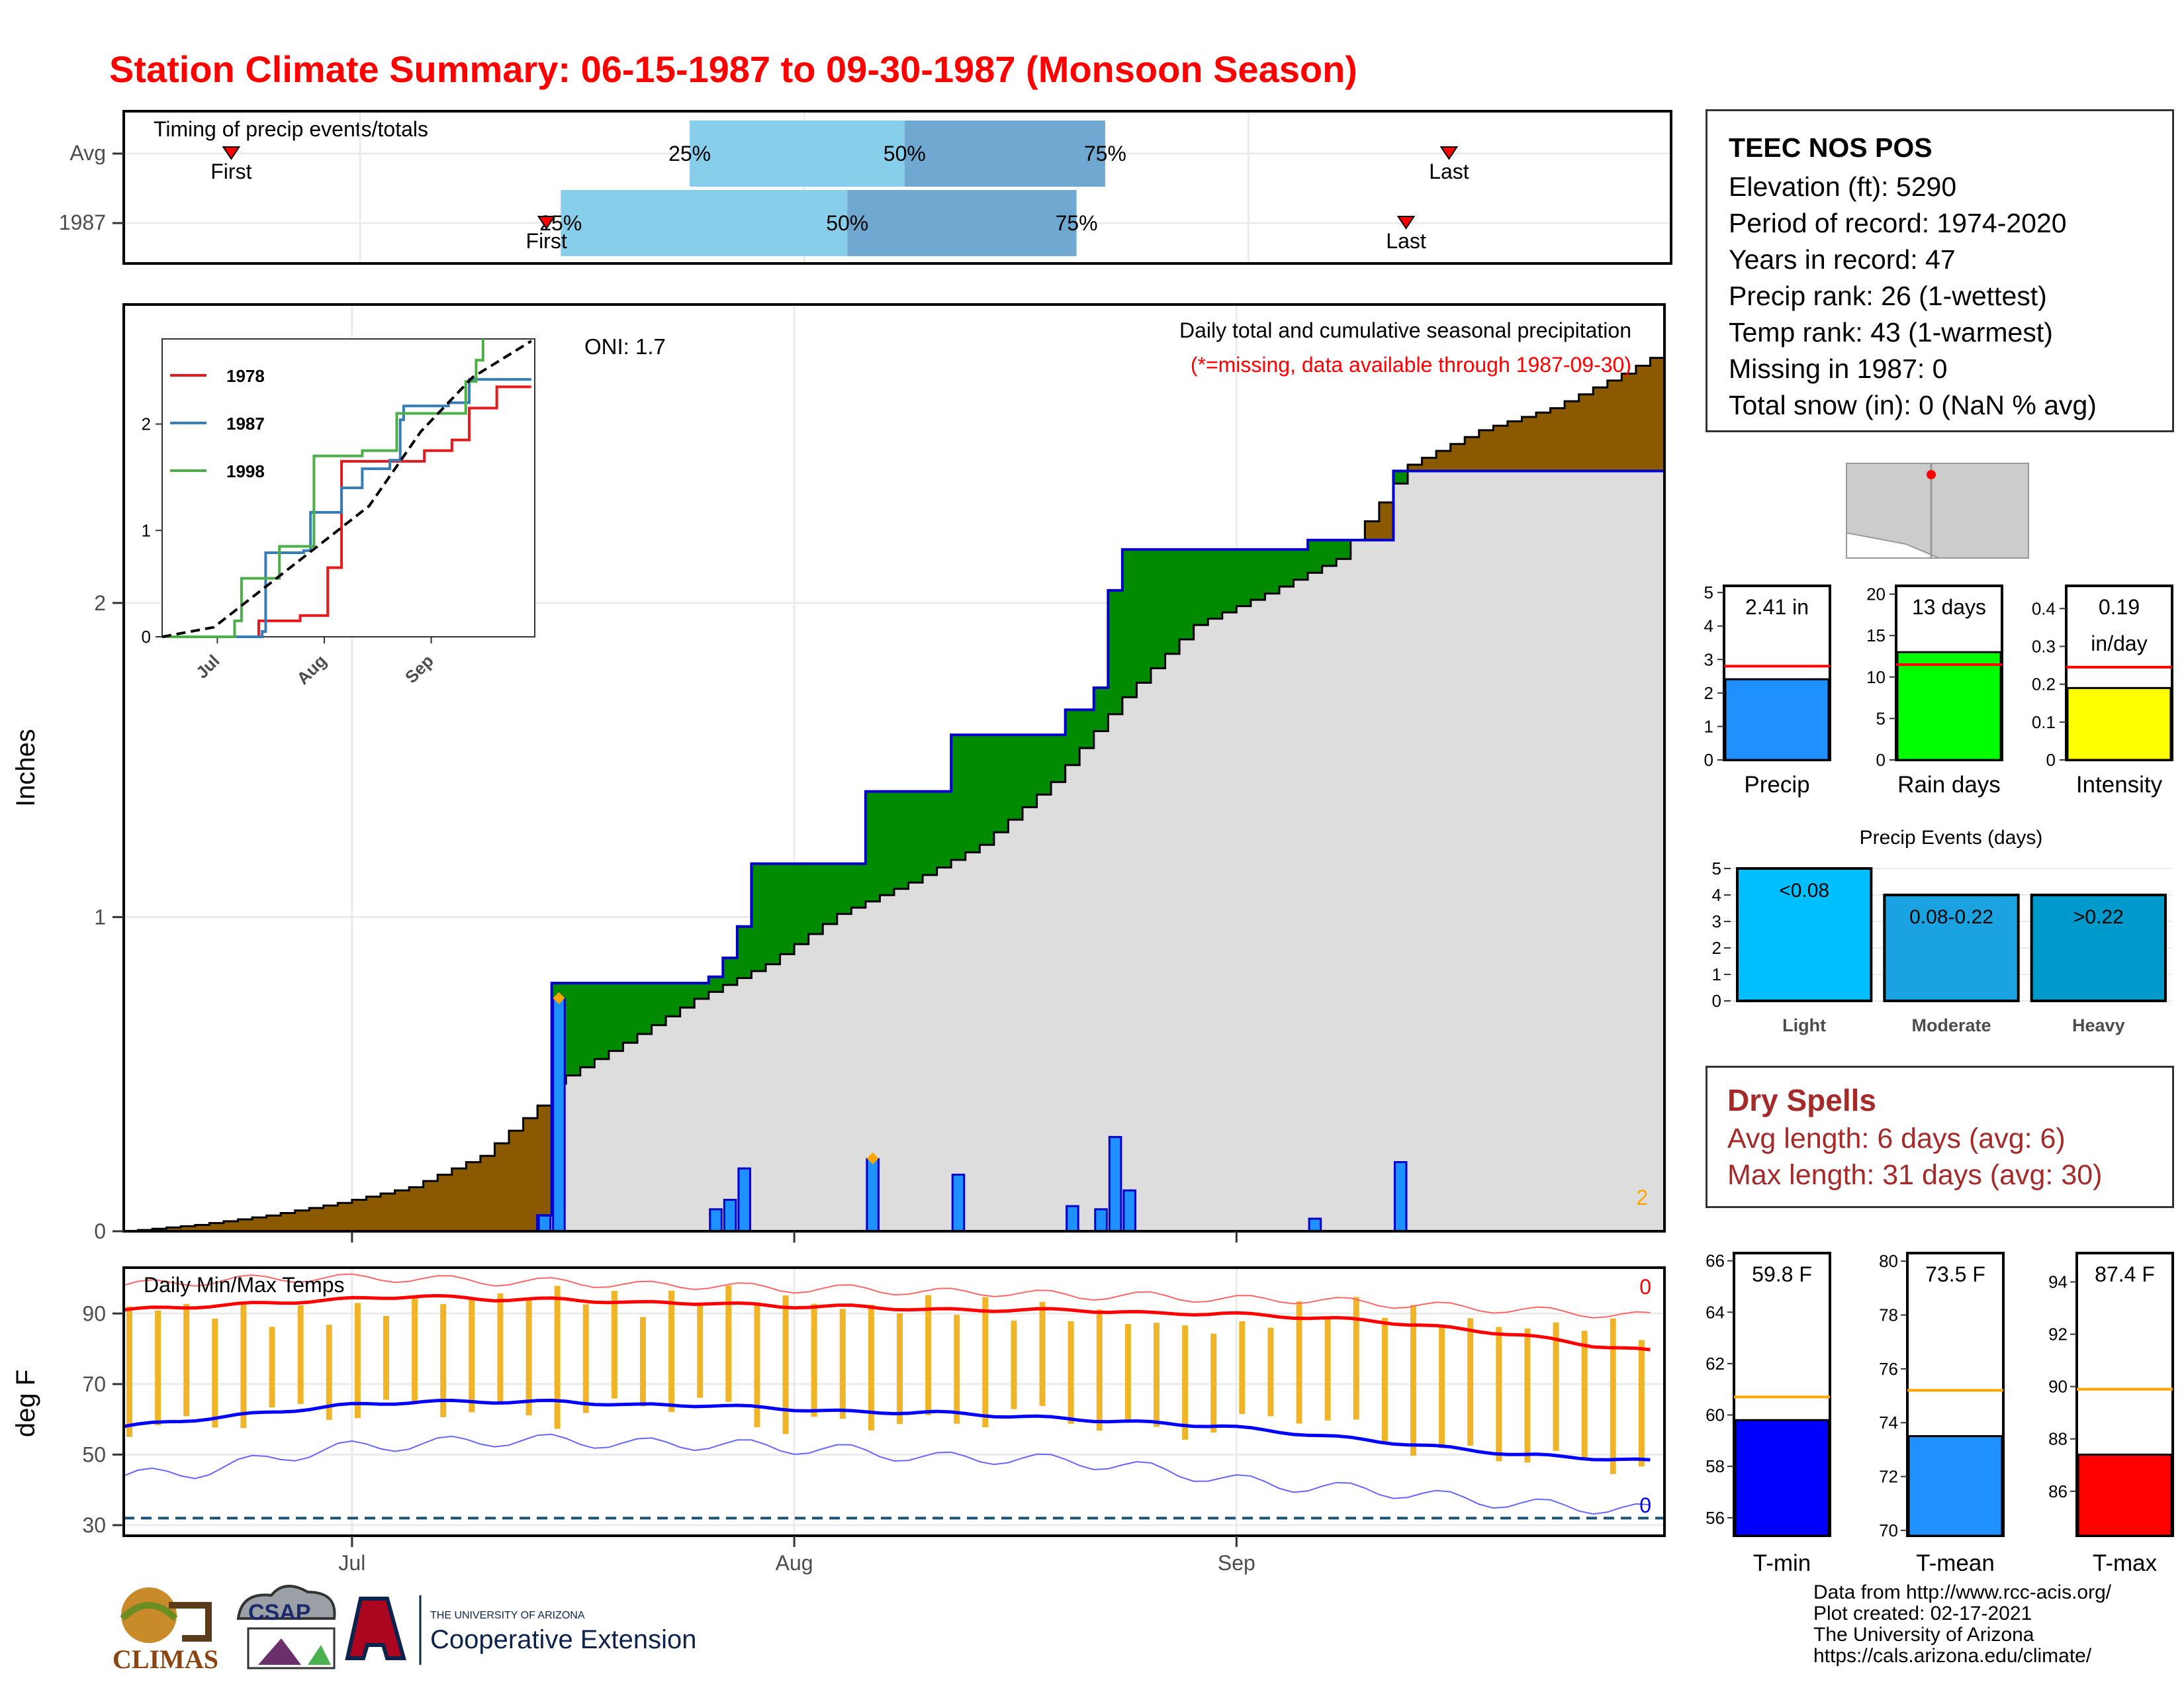 The image size is (2184, 1688). I want to click on temp-summary-label: T-max, so click(2125, 1563).